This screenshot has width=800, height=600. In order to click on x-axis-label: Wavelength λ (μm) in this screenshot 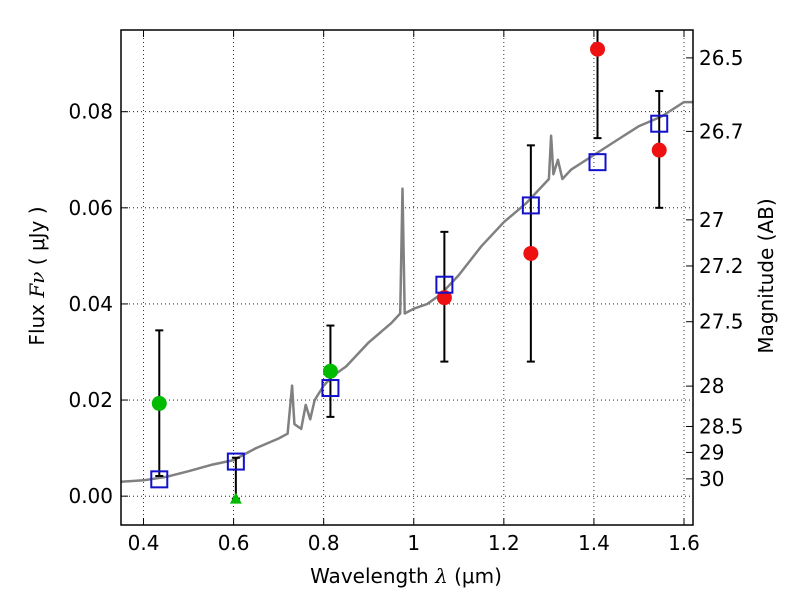, I will do `click(406, 576)`.